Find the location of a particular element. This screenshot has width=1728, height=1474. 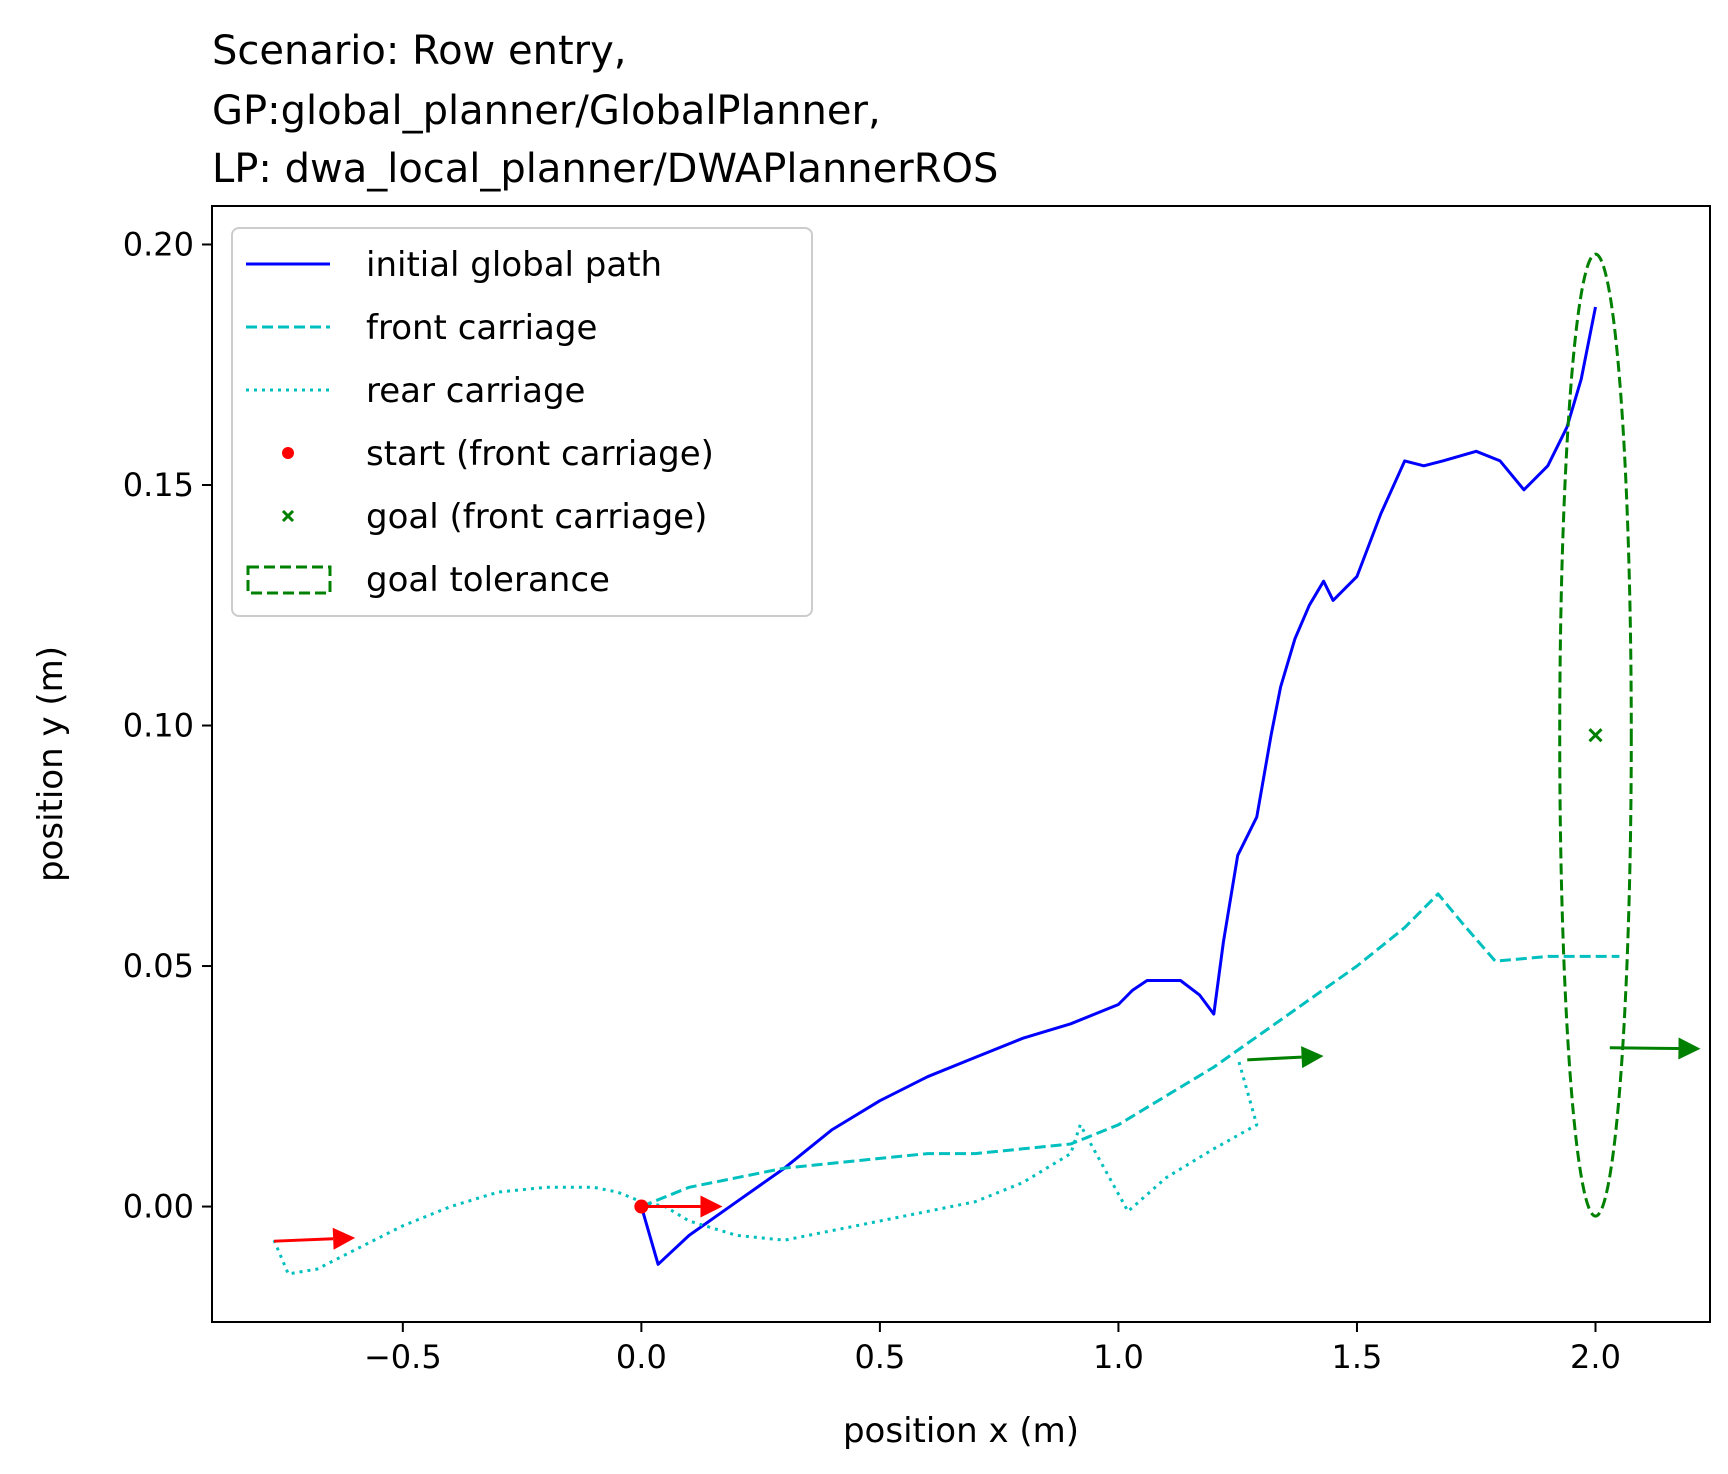

legend-box is located at coordinates (522, 422).